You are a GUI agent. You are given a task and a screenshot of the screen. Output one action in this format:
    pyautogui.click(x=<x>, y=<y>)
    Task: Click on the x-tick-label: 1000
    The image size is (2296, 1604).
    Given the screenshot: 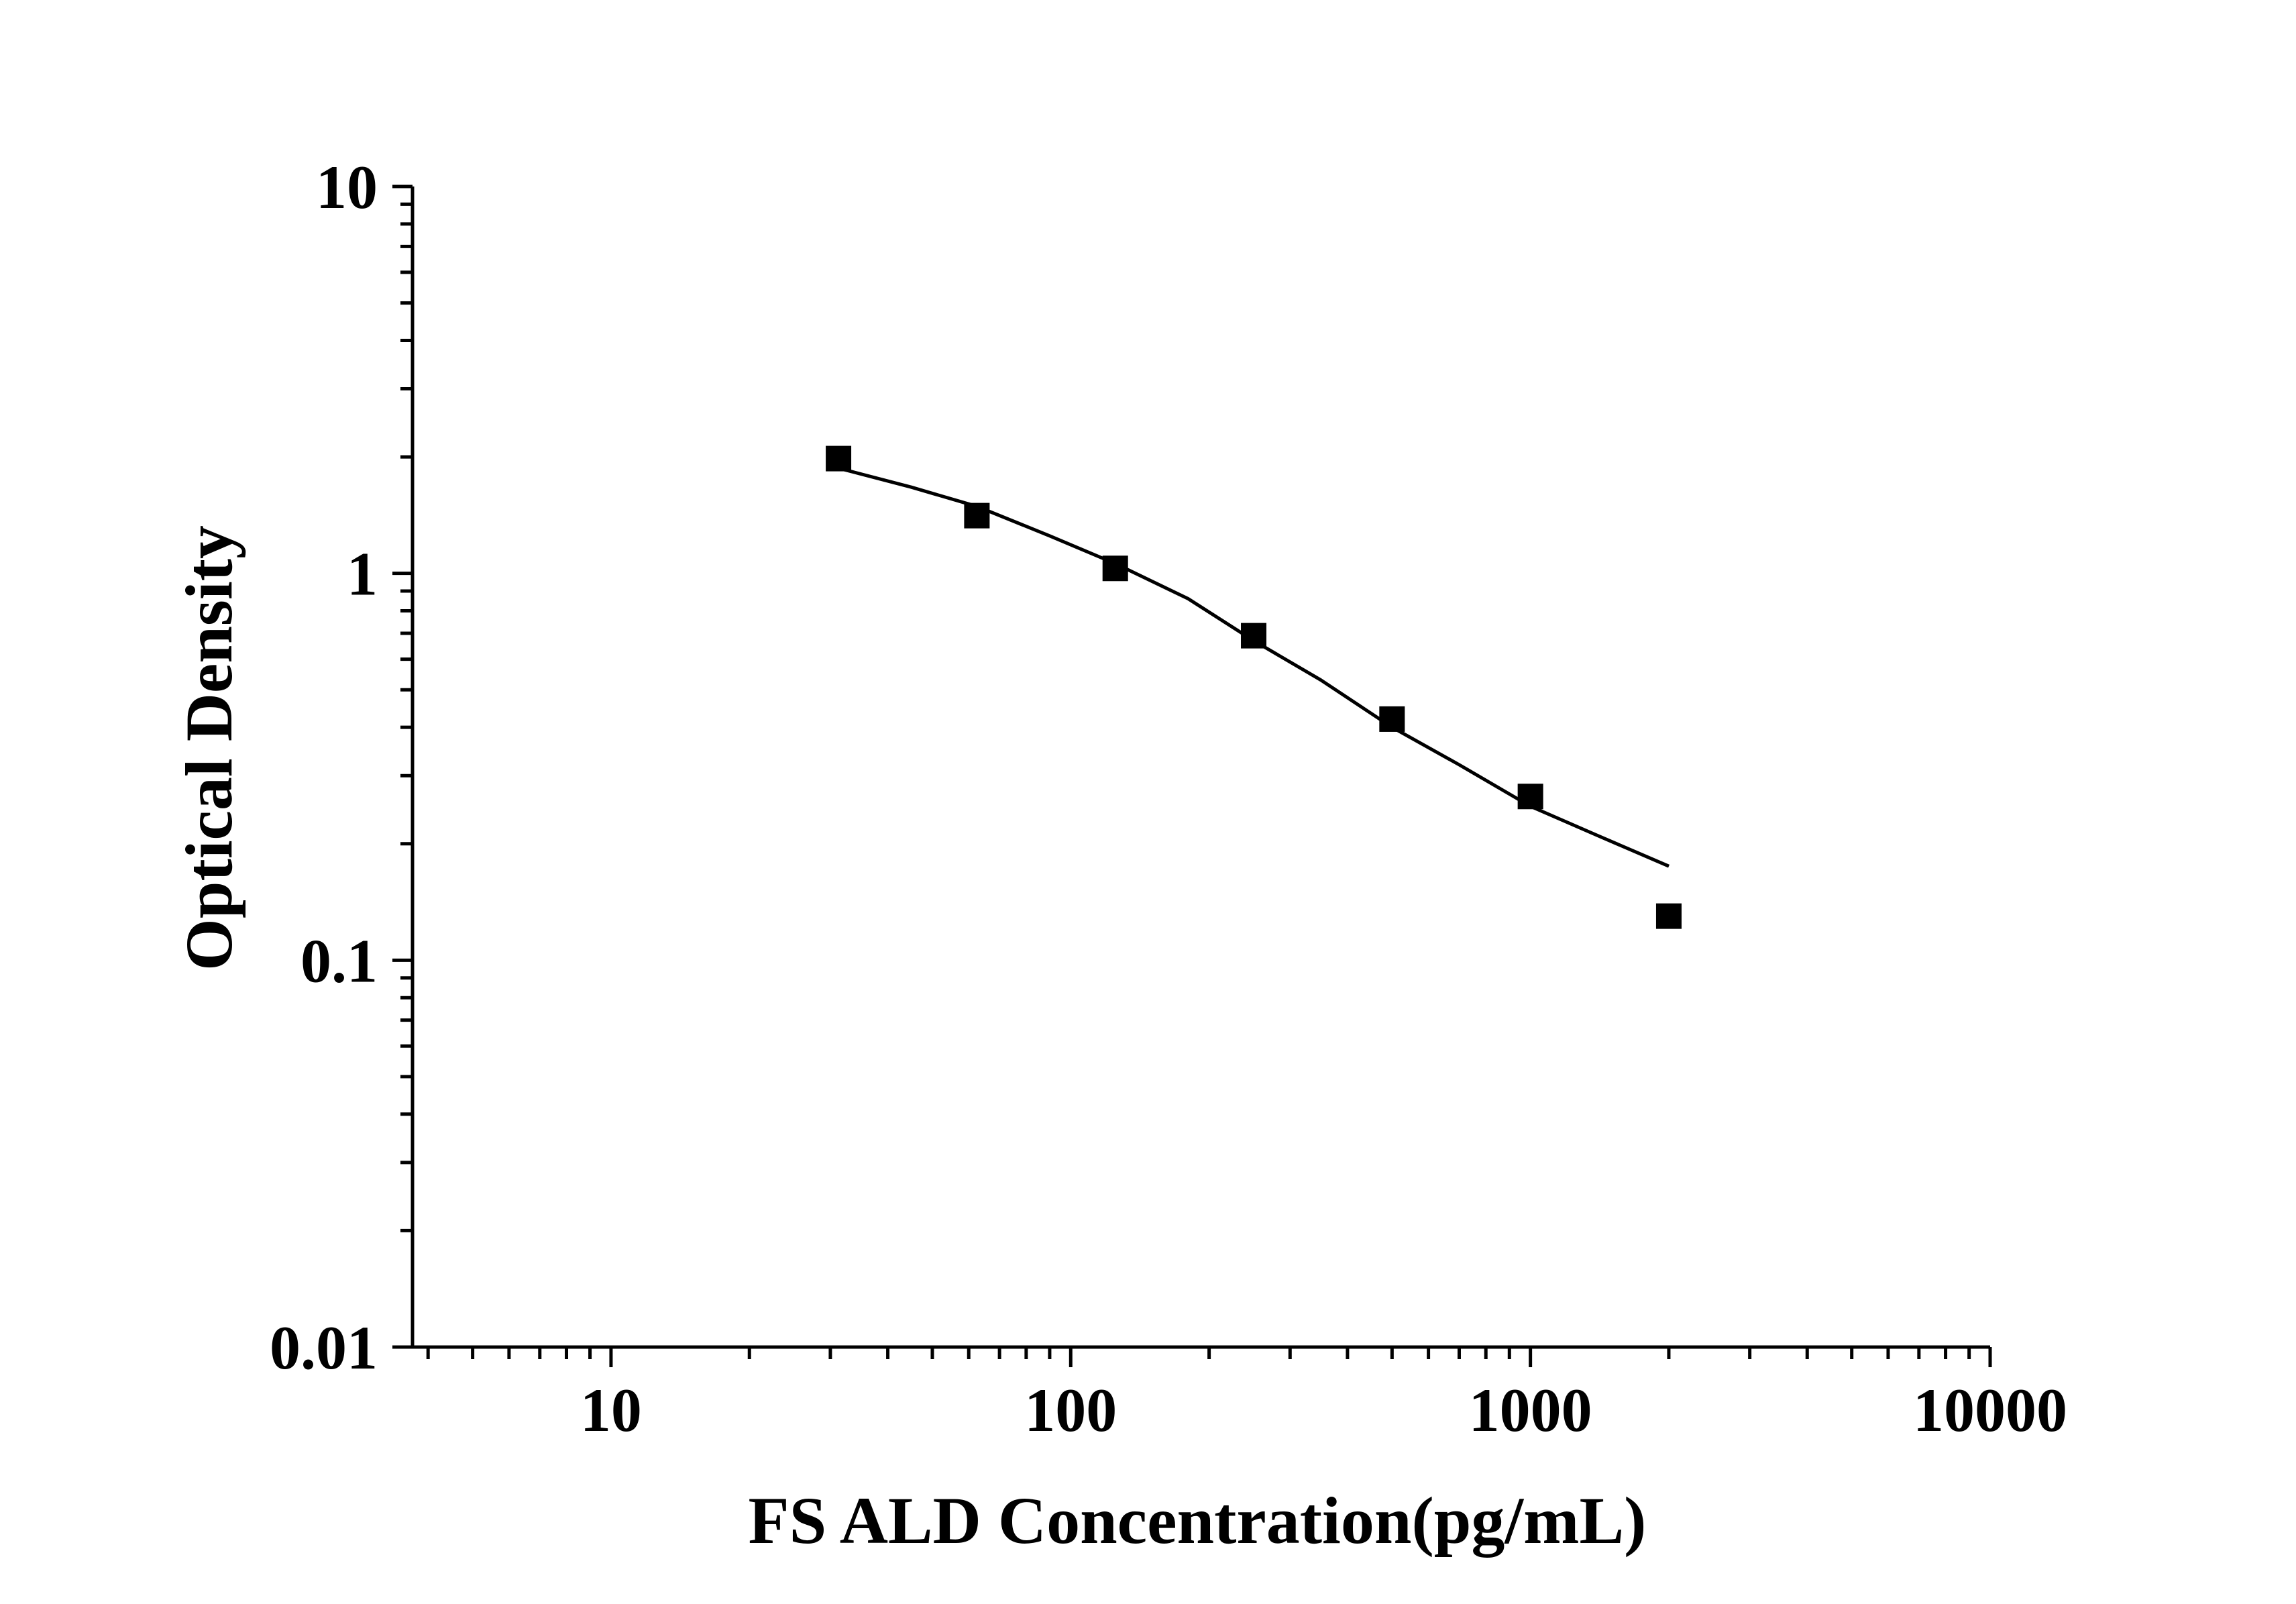 What is the action you would take?
    pyautogui.click(x=1530, y=1410)
    